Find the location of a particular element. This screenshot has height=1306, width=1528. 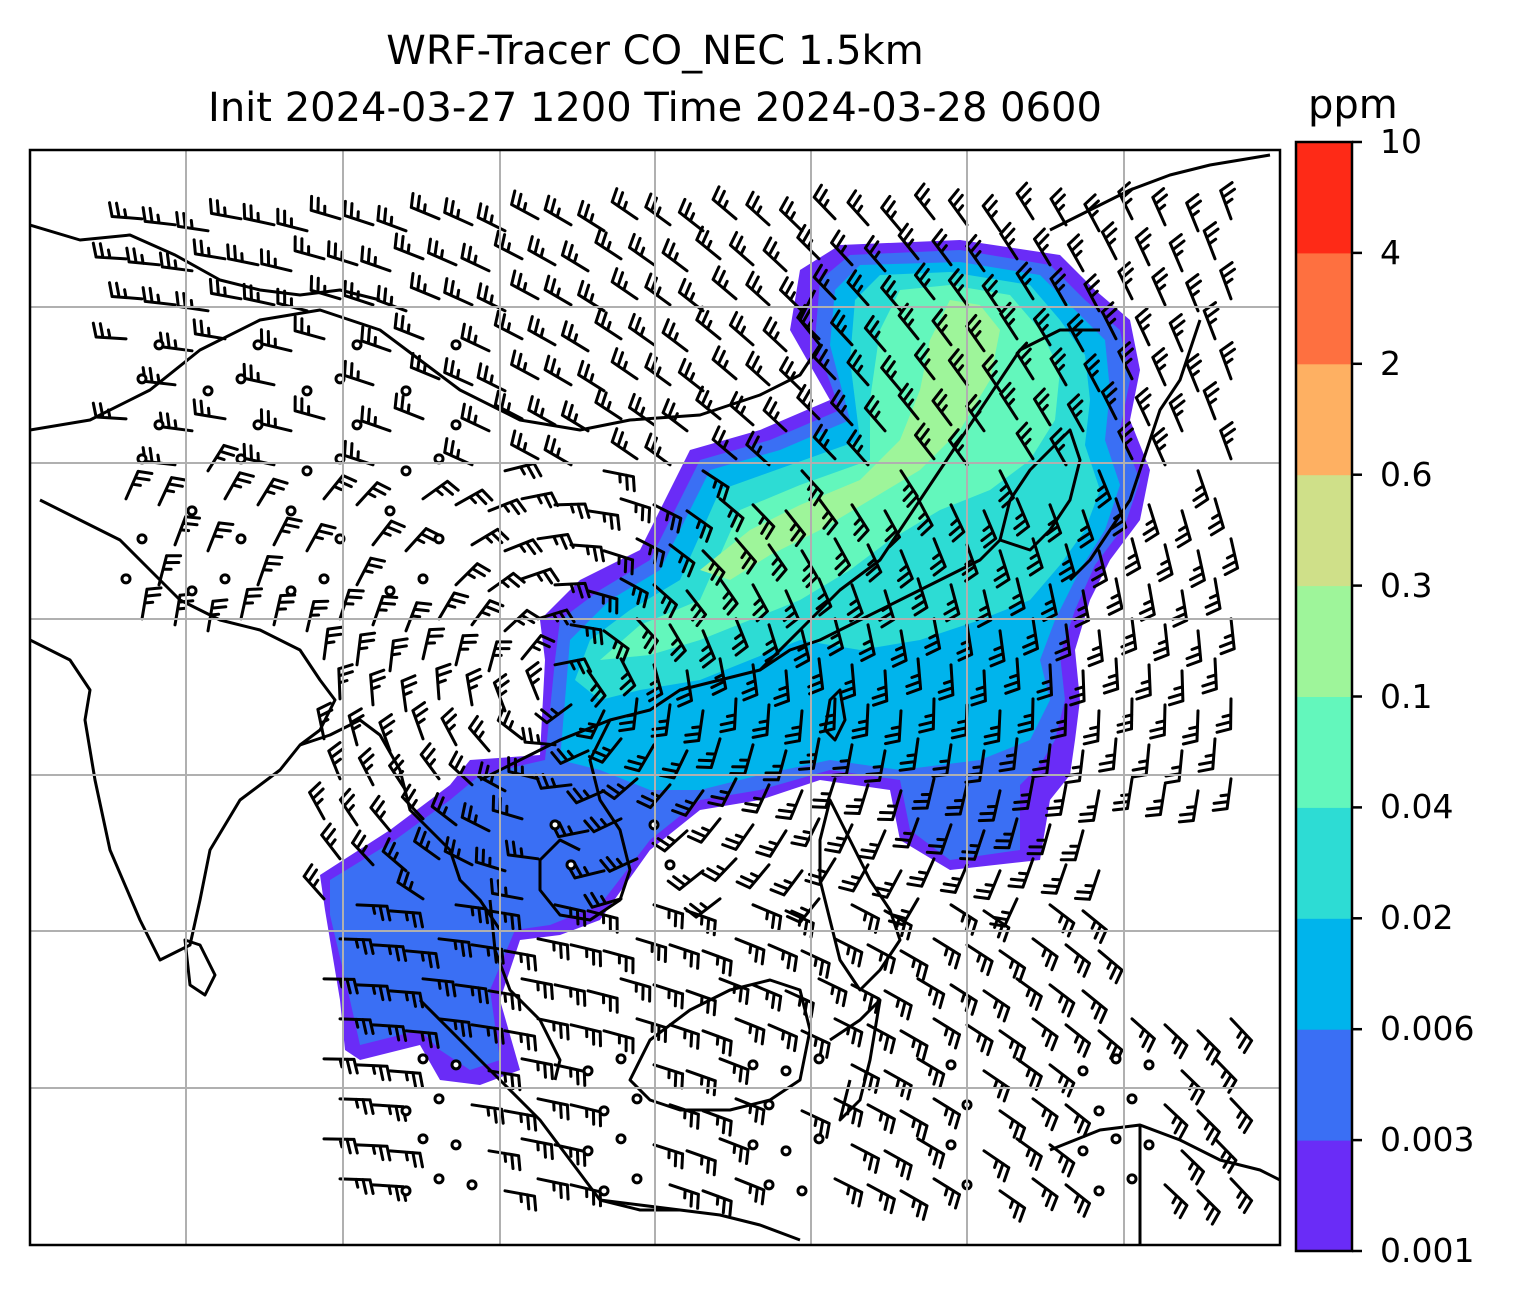

coastline-korea is located at coordinates (1040, 490).